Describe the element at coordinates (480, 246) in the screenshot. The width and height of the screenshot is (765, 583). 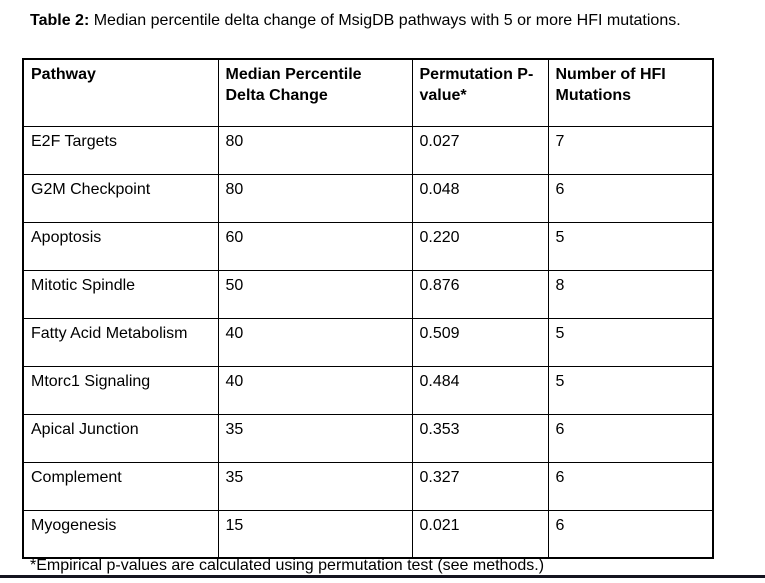
I see `cell-p-value: 0.220` at that location.